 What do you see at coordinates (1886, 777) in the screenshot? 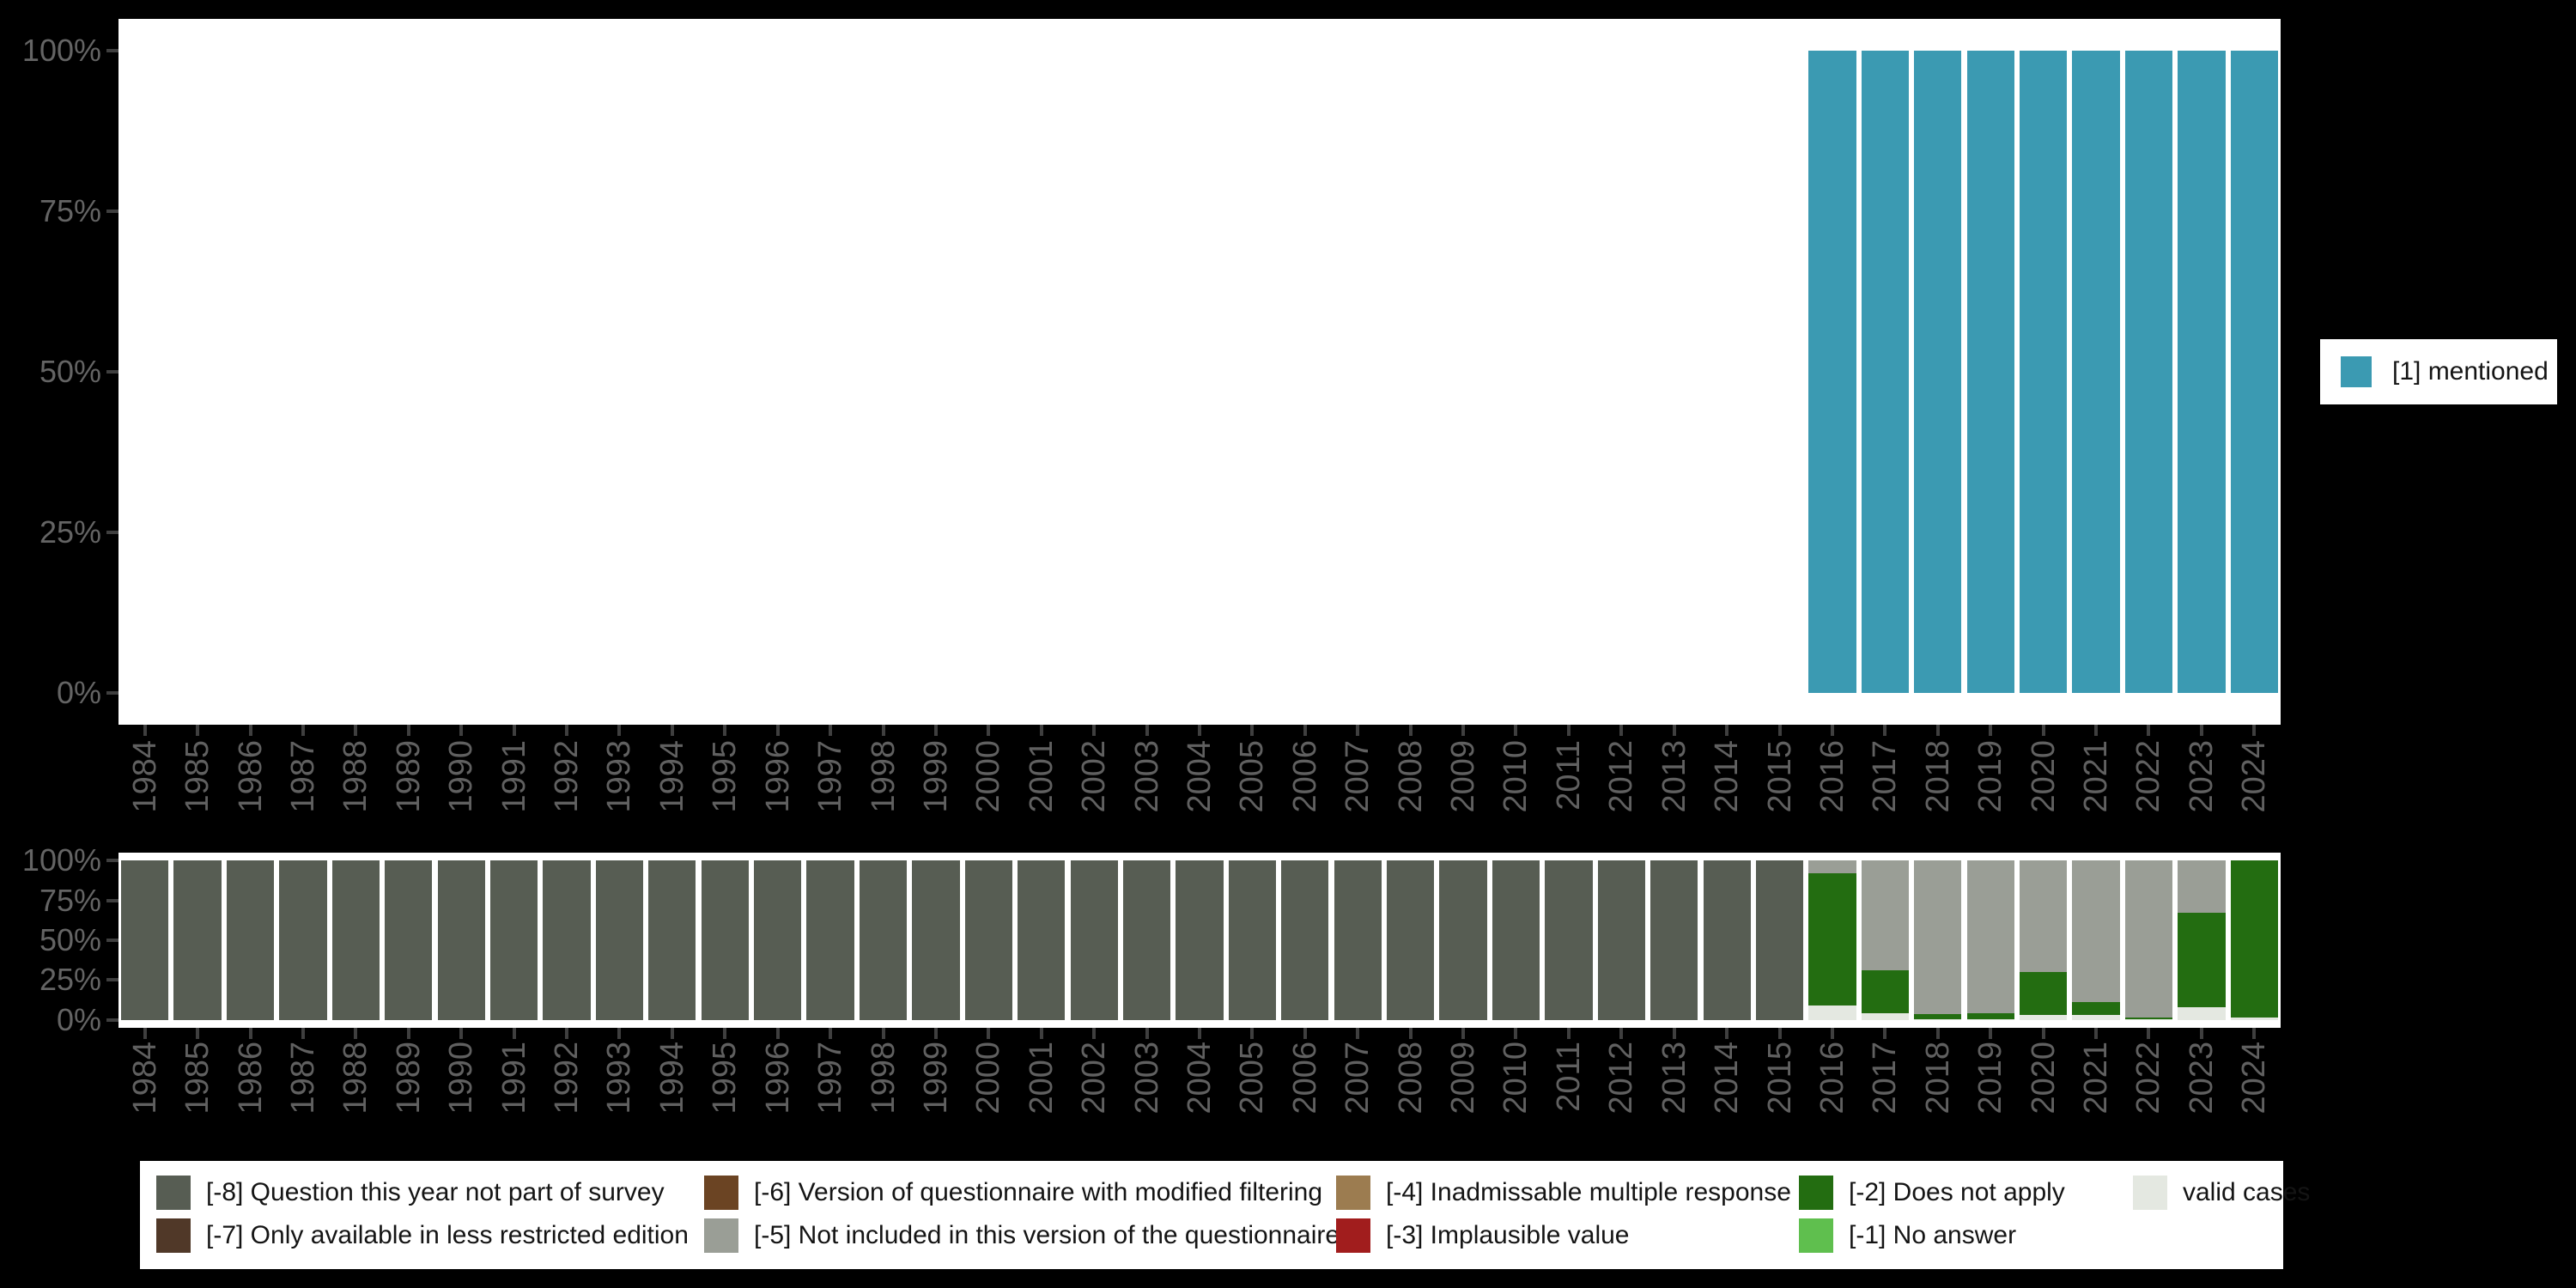
I see `x-axis-year-label: 2017` at bounding box center [1886, 777].